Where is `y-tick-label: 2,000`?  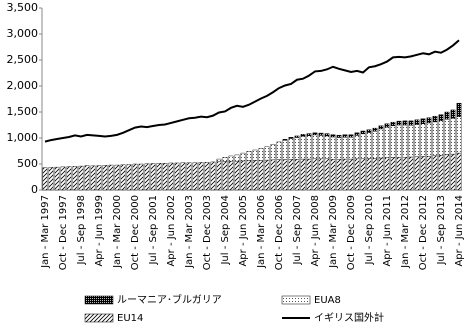 y-tick-label: 2,000 is located at coordinates (23, 85).